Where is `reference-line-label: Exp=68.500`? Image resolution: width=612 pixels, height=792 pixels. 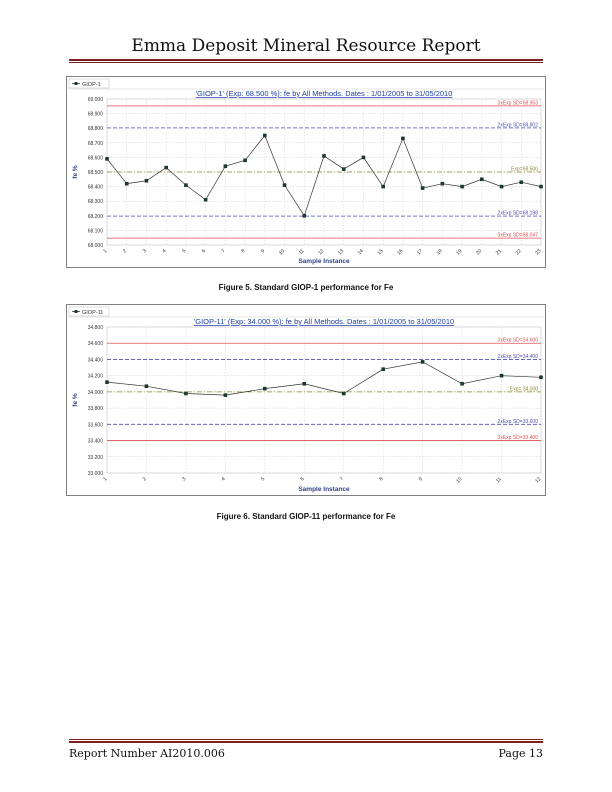
reference-line-label: Exp=68.500 is located at coordinates (524, 170).